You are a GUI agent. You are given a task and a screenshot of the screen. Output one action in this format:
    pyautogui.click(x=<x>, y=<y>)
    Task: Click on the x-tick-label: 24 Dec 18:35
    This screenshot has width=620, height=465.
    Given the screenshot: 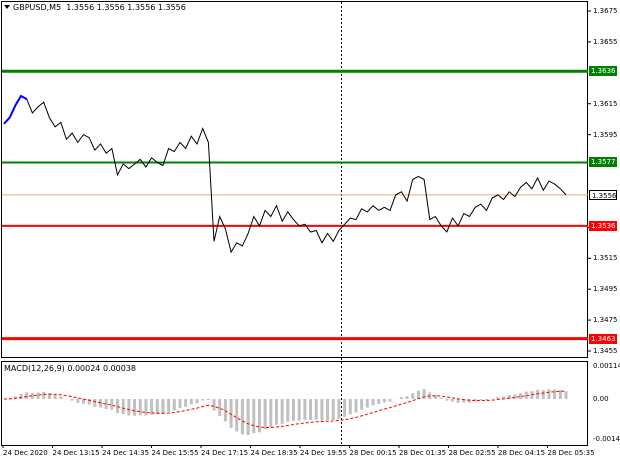 What is the action you would take?
    pyautogui.click(x=274, y=453)
    